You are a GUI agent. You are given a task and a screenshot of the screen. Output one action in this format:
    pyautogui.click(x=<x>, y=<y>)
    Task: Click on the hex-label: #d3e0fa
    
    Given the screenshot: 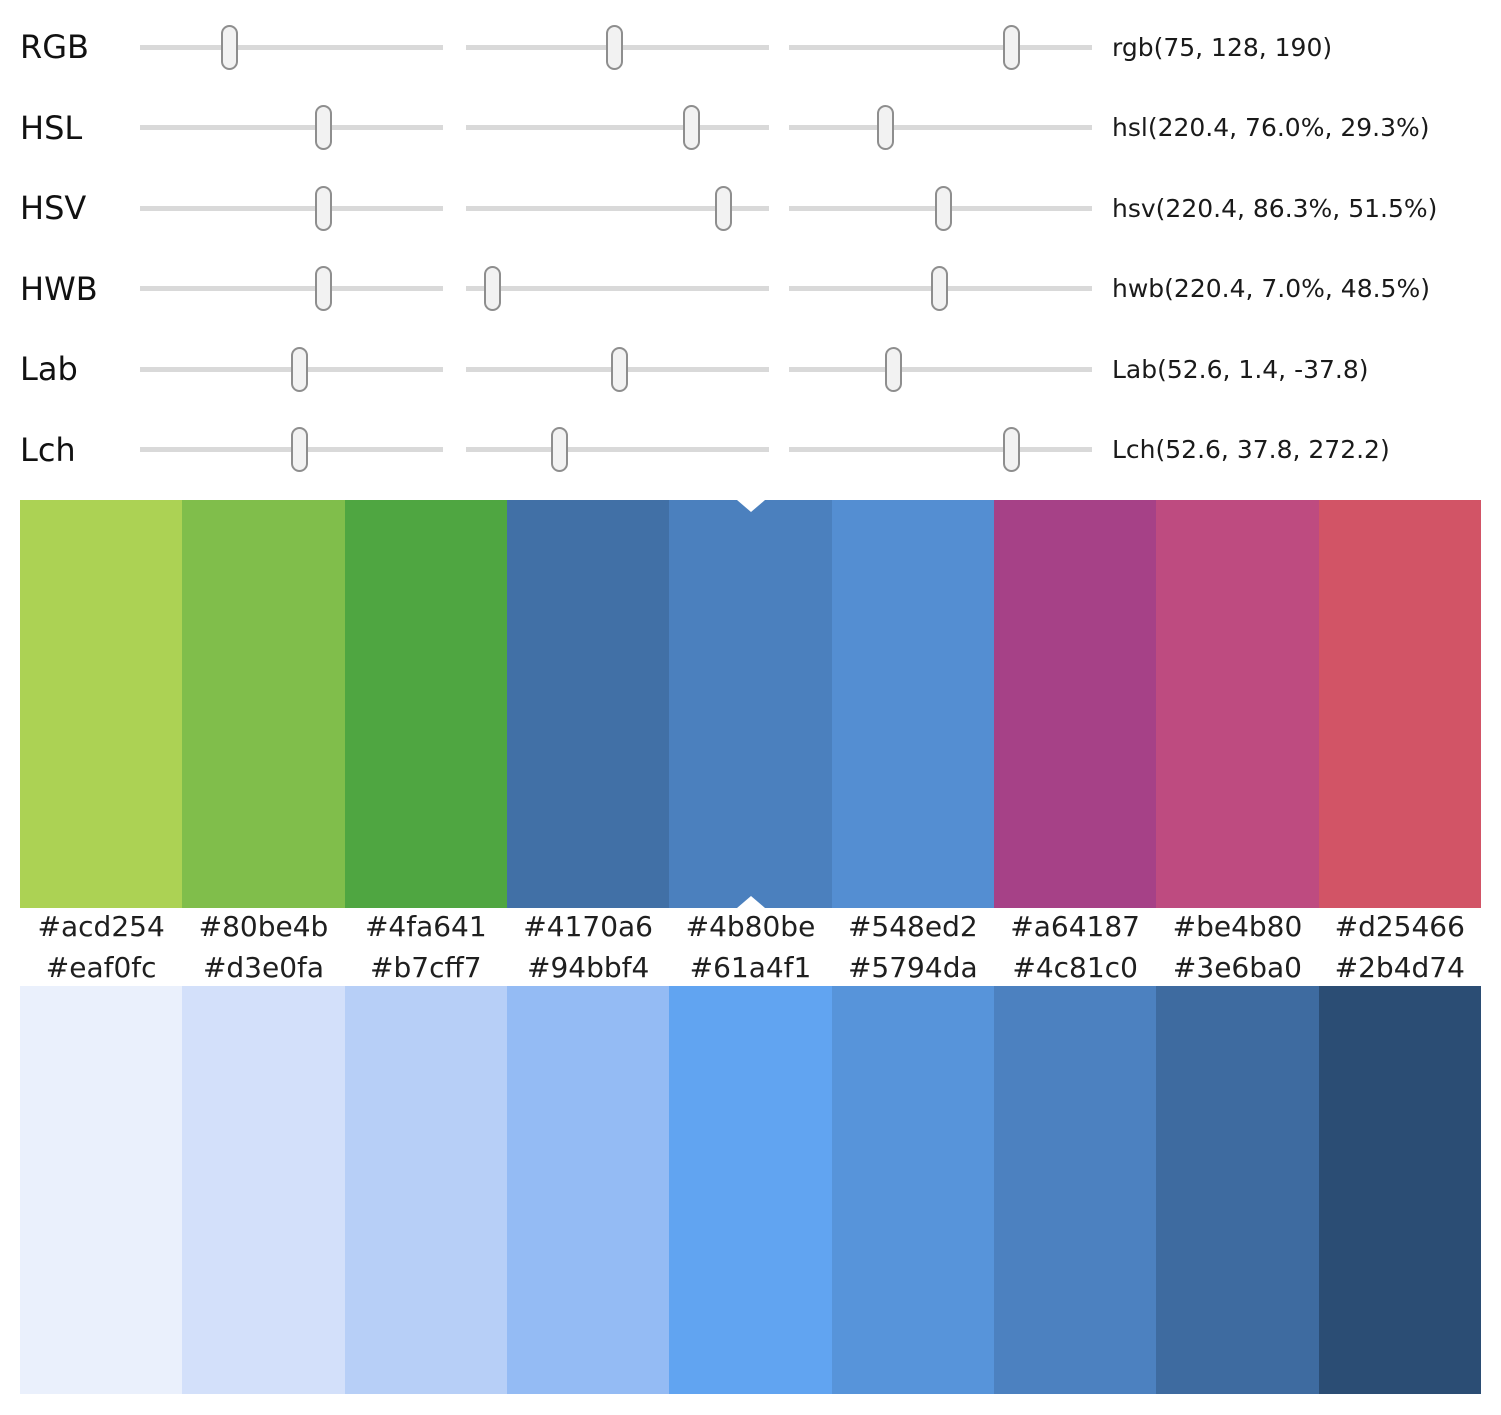 What is the action you would take?
    pyautogui.click(x=263, y=967)
    